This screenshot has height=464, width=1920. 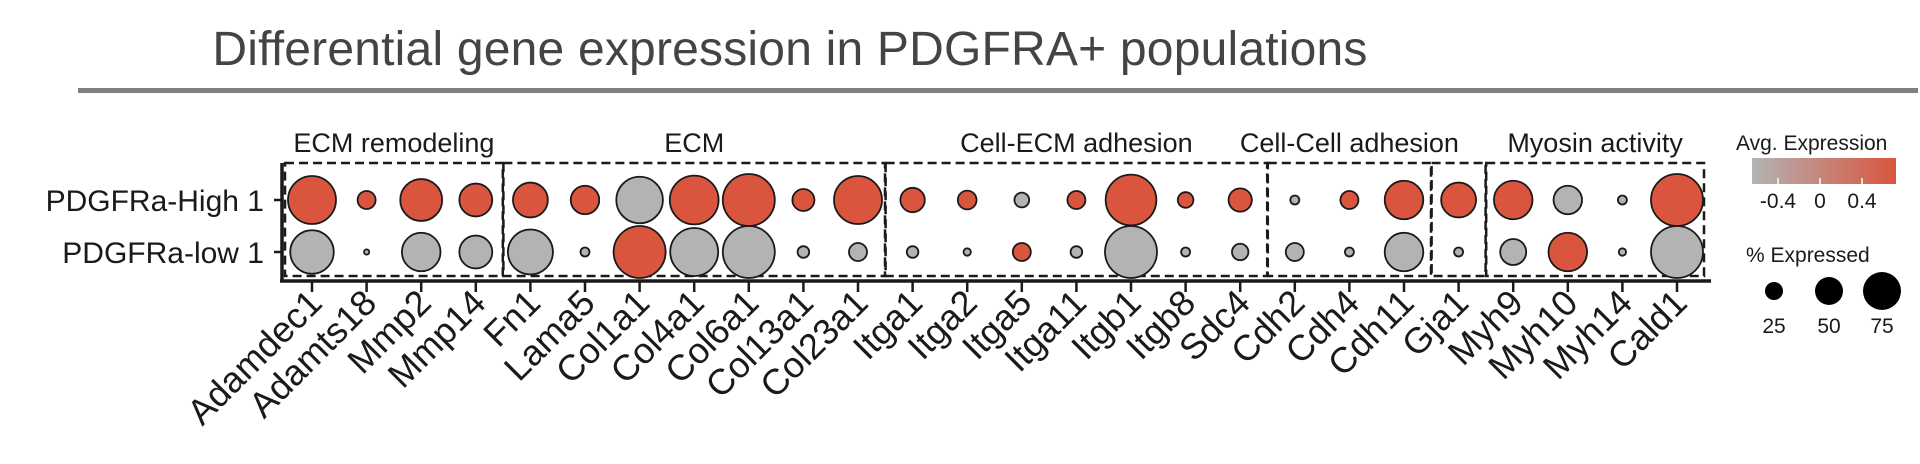 I want to click on group-label-2: Cell-ECM adhesion, so click(x=1076, y=143).